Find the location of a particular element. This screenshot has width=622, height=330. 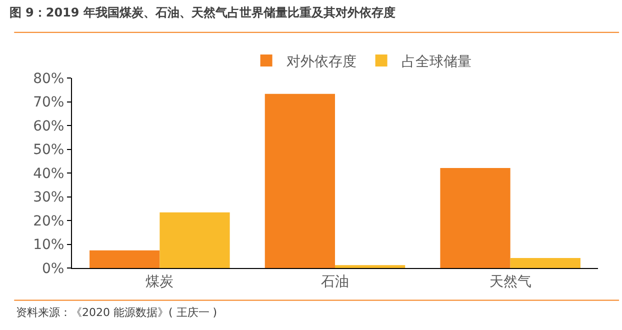

y-tick-label: 10% is located at coordinates (48, 245).